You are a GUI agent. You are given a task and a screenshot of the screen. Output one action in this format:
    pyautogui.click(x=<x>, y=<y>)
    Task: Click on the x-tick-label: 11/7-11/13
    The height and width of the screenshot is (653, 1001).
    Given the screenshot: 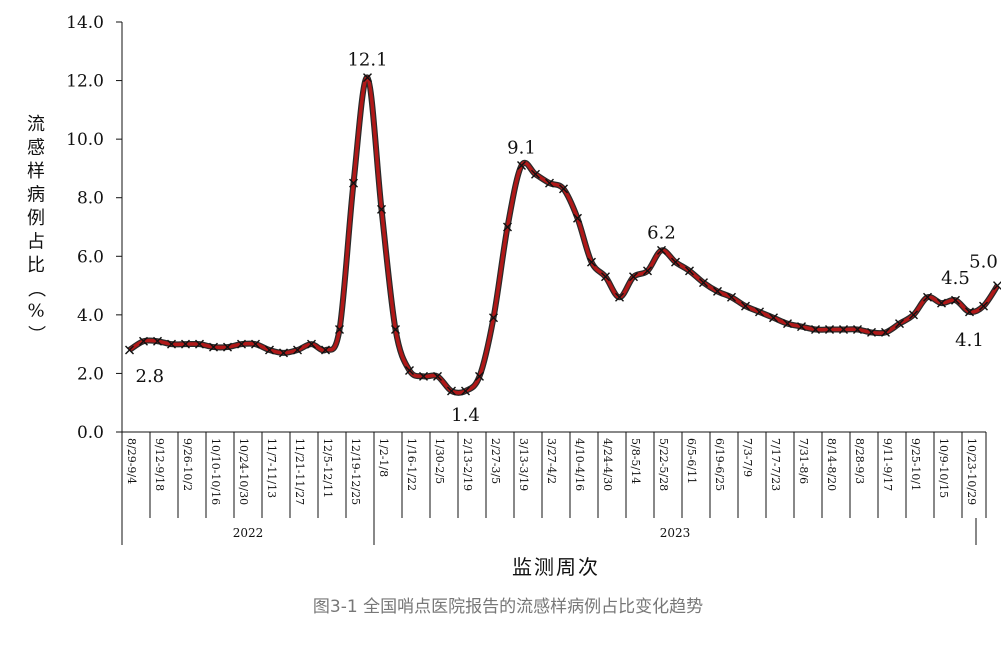 What is the action you would take?
    pyautogui.click(x=271, y=468)
    